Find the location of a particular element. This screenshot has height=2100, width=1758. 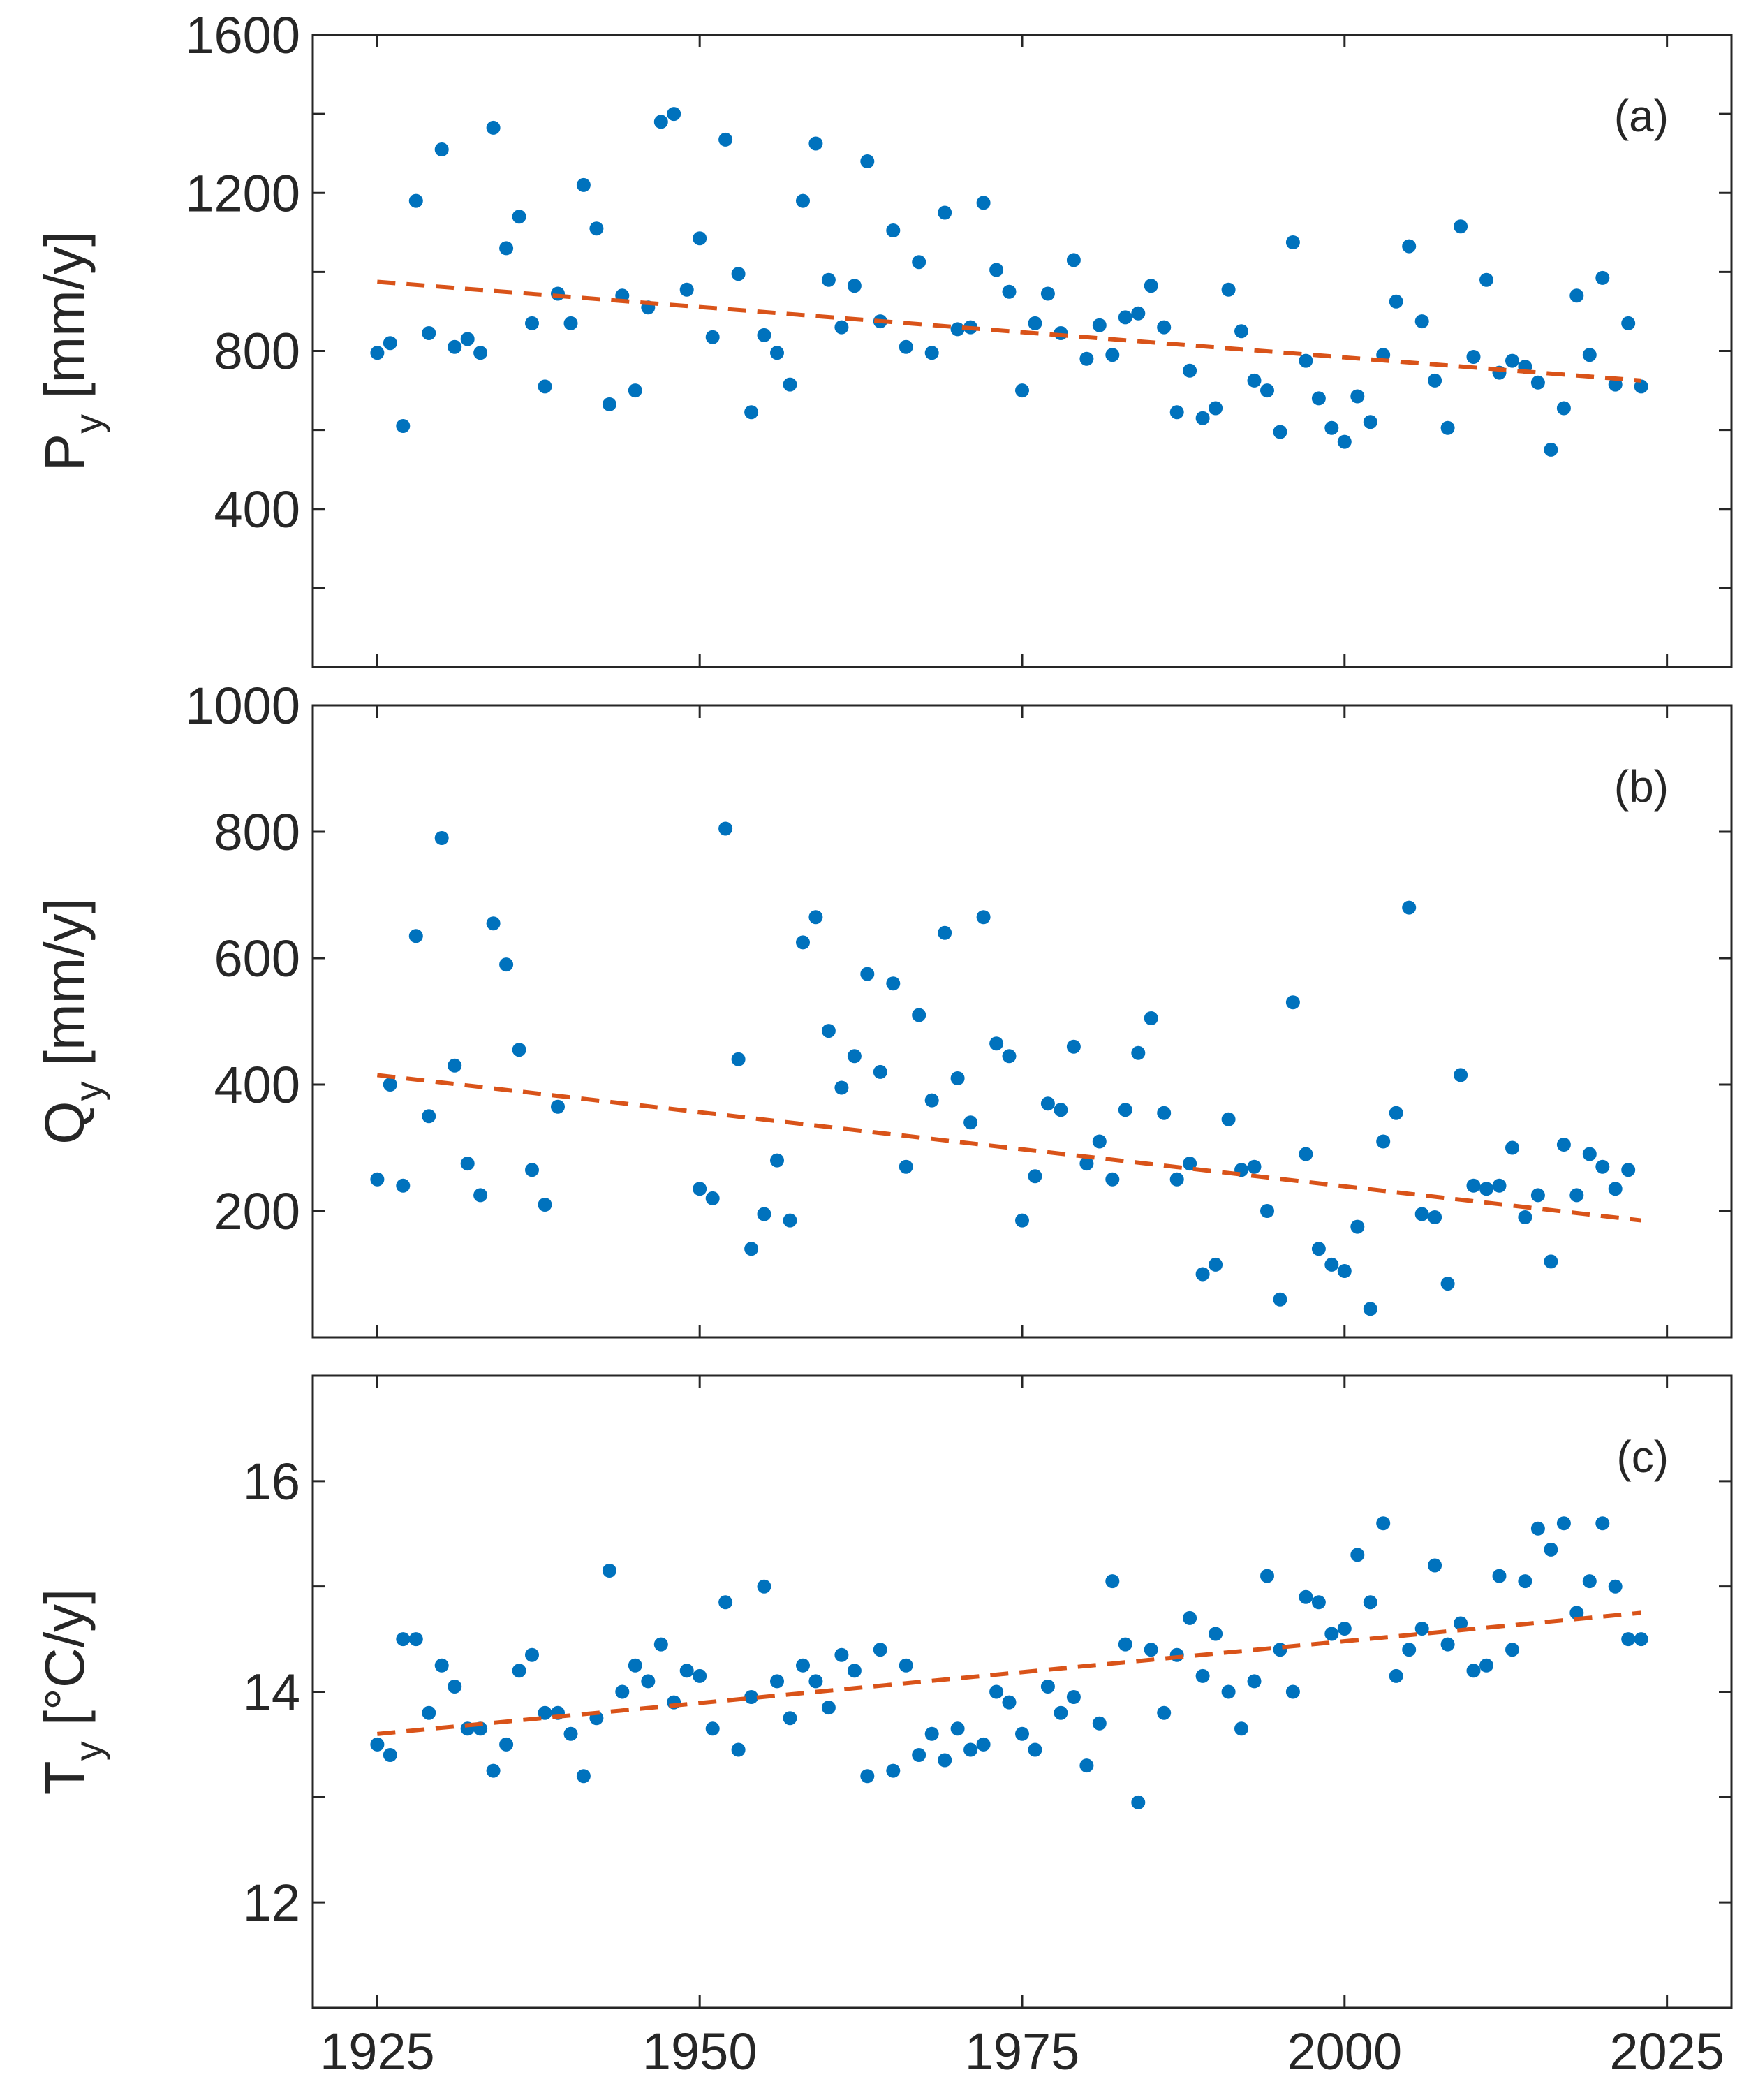

data-point-b-2013 is located at coordinates (1512, 1148).